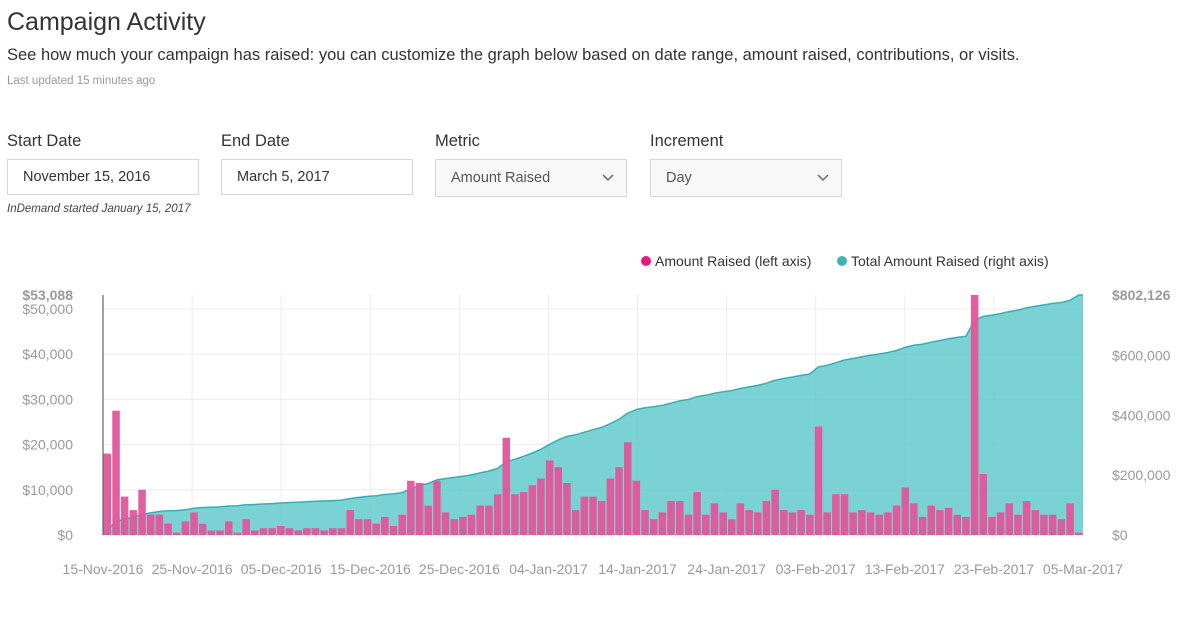  I want to click on legend-total-raised-label: Total Amount Raised (right axis), so click(950, 261).